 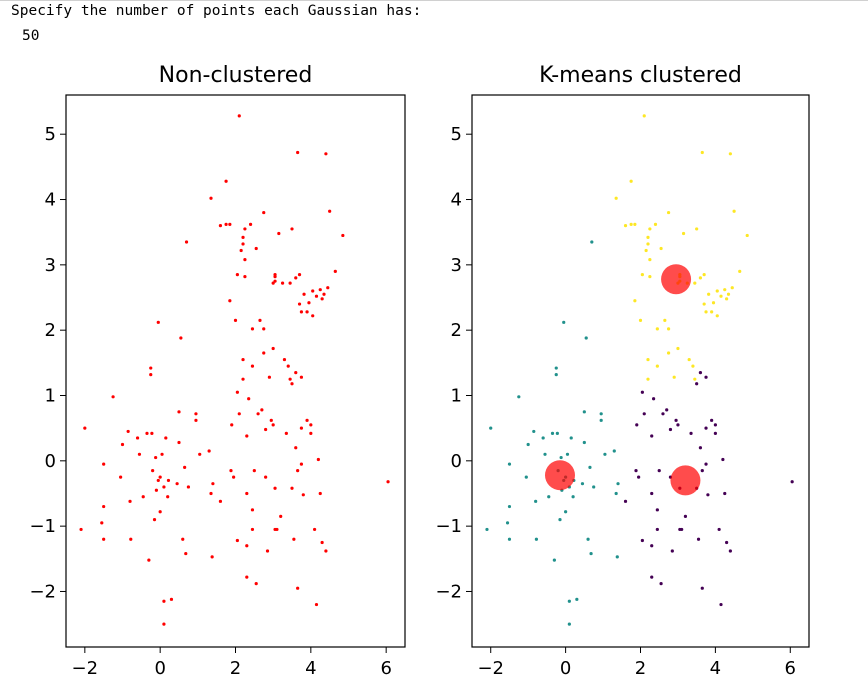 What do you see at coordinates (448, 526) in the screenshot?
I see `y-tick-label: −1` at bounding box center [448, 526].